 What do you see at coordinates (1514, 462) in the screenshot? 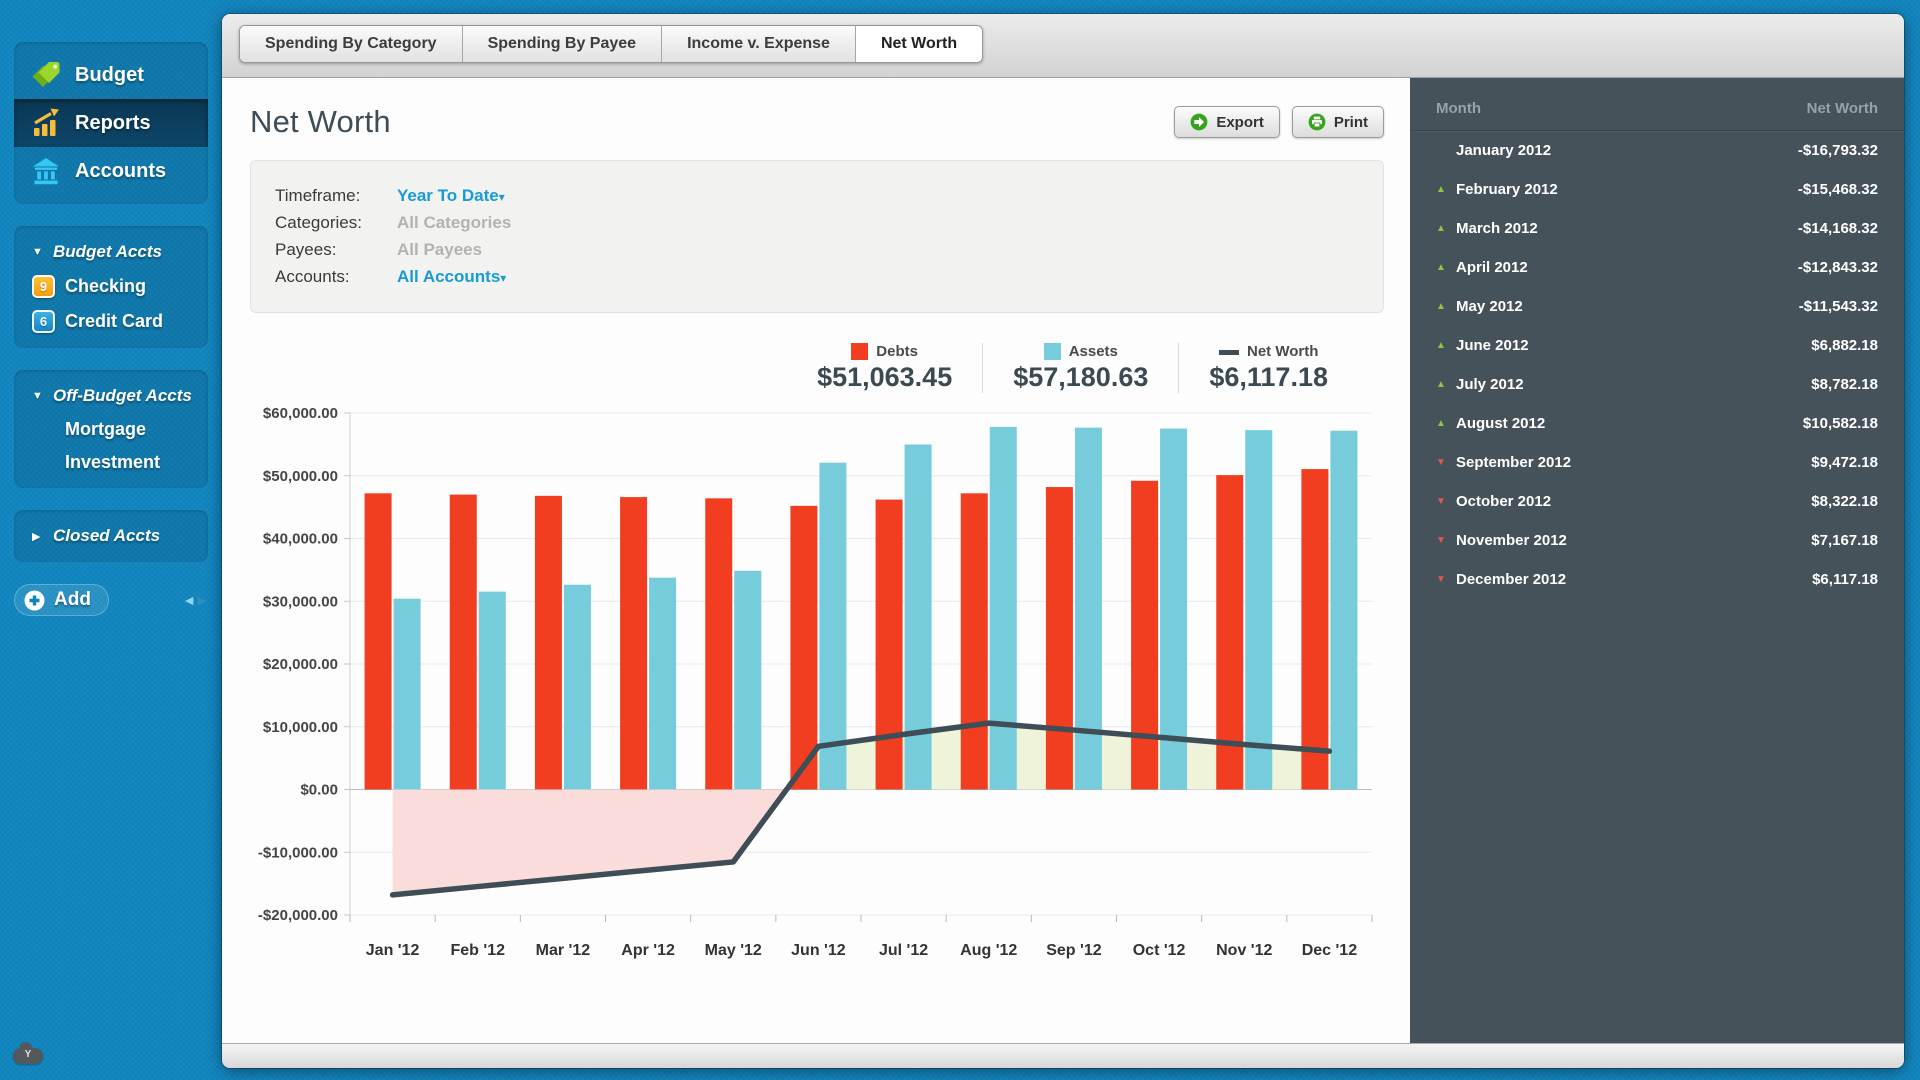
I see `month-label: September 2012` at bounding box center [1514, 462].